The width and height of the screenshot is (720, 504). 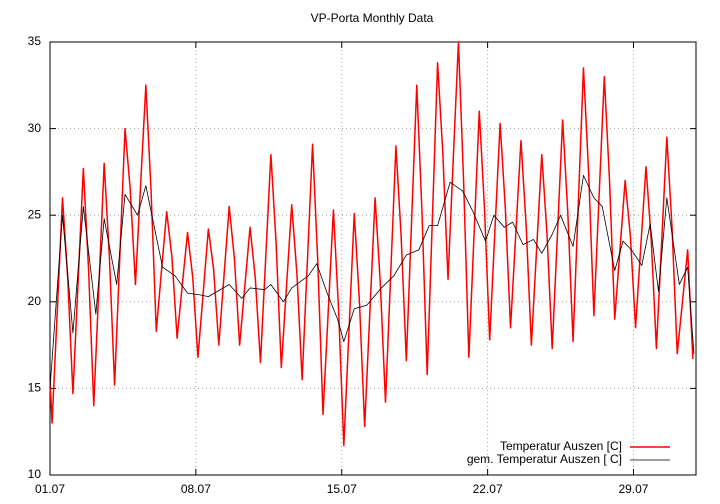 What do you see at coordinates (35, 128) in the screenshot?
I see `y-tick-label: 30` at bounding box center [35, 128].